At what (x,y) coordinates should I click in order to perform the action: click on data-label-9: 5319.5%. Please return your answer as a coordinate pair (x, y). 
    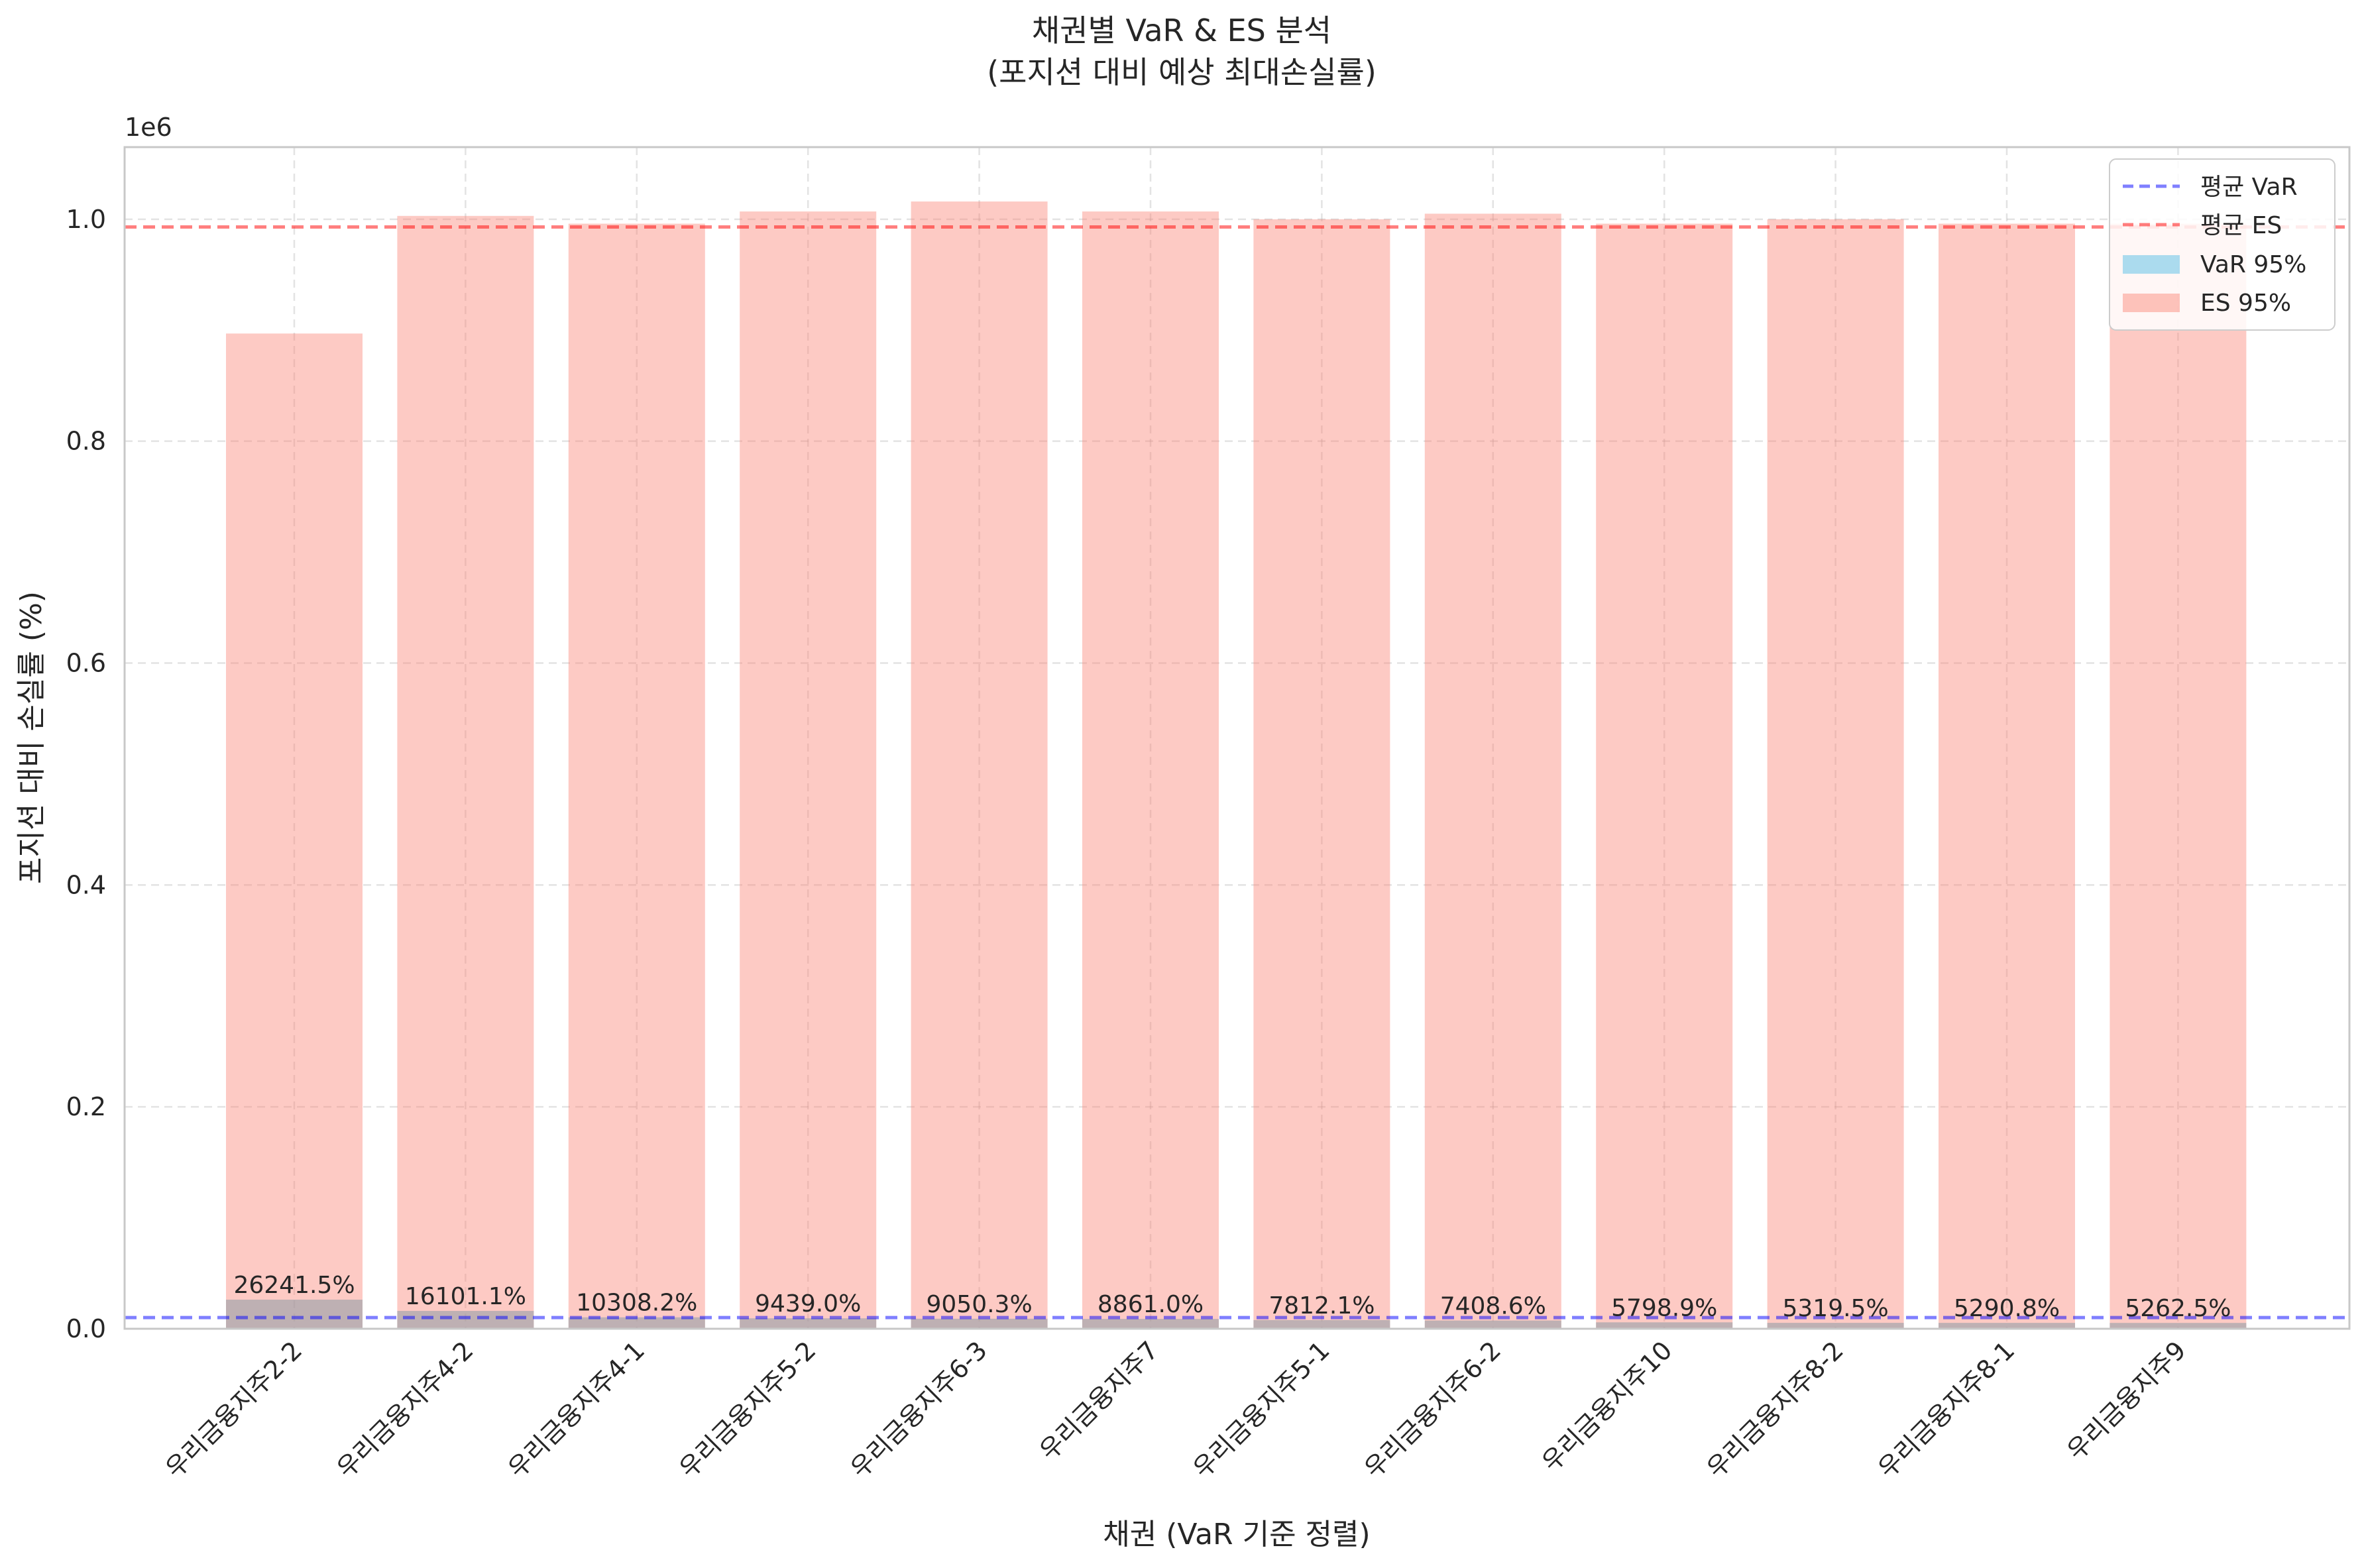
    Looking at the image, I should click on (1836, 1309).